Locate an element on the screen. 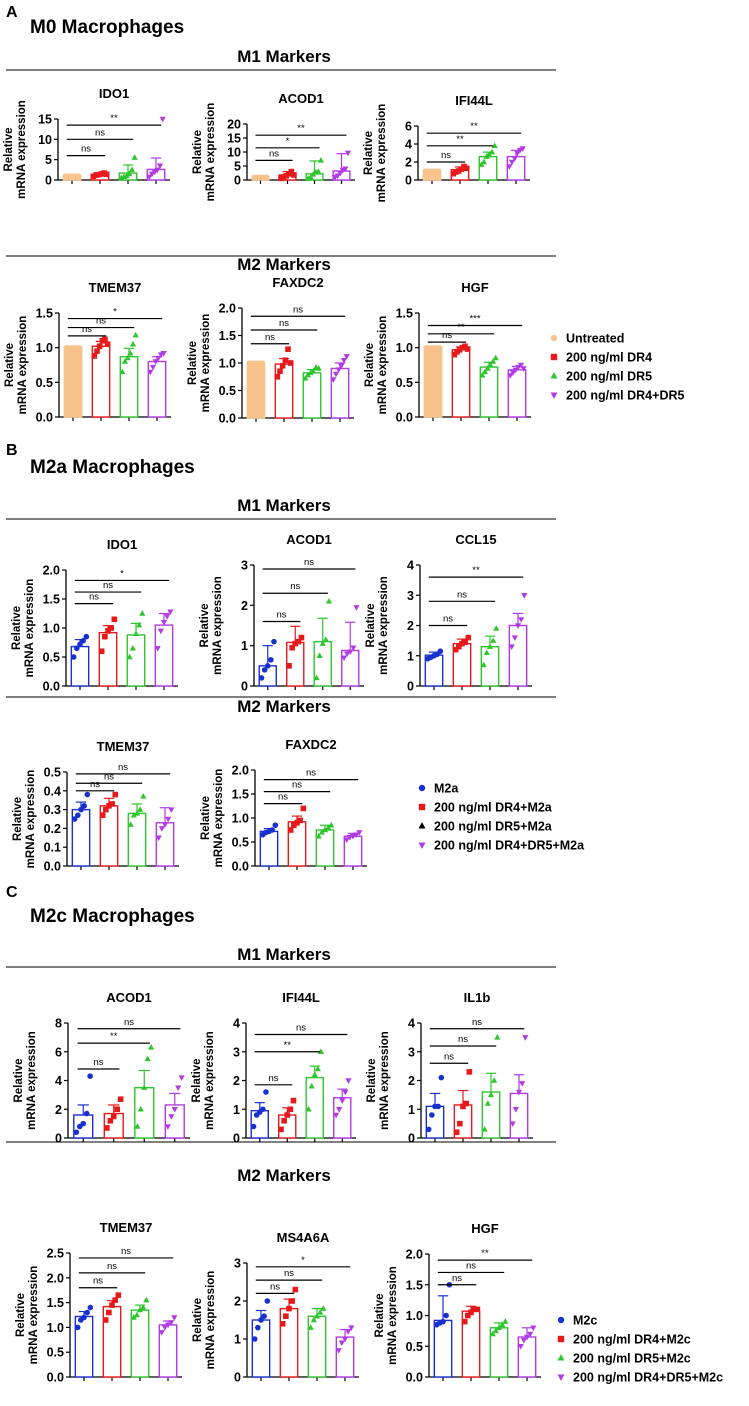  y-tick-label: 0 is located at coordinates (410, 687).